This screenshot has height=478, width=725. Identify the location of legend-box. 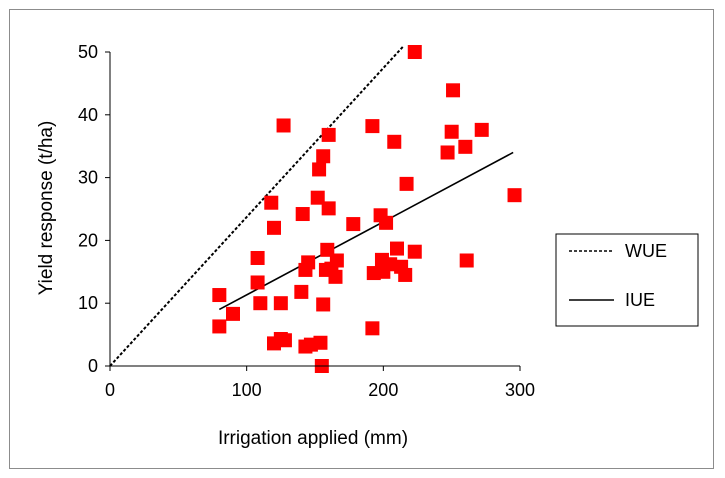
(627, 280).